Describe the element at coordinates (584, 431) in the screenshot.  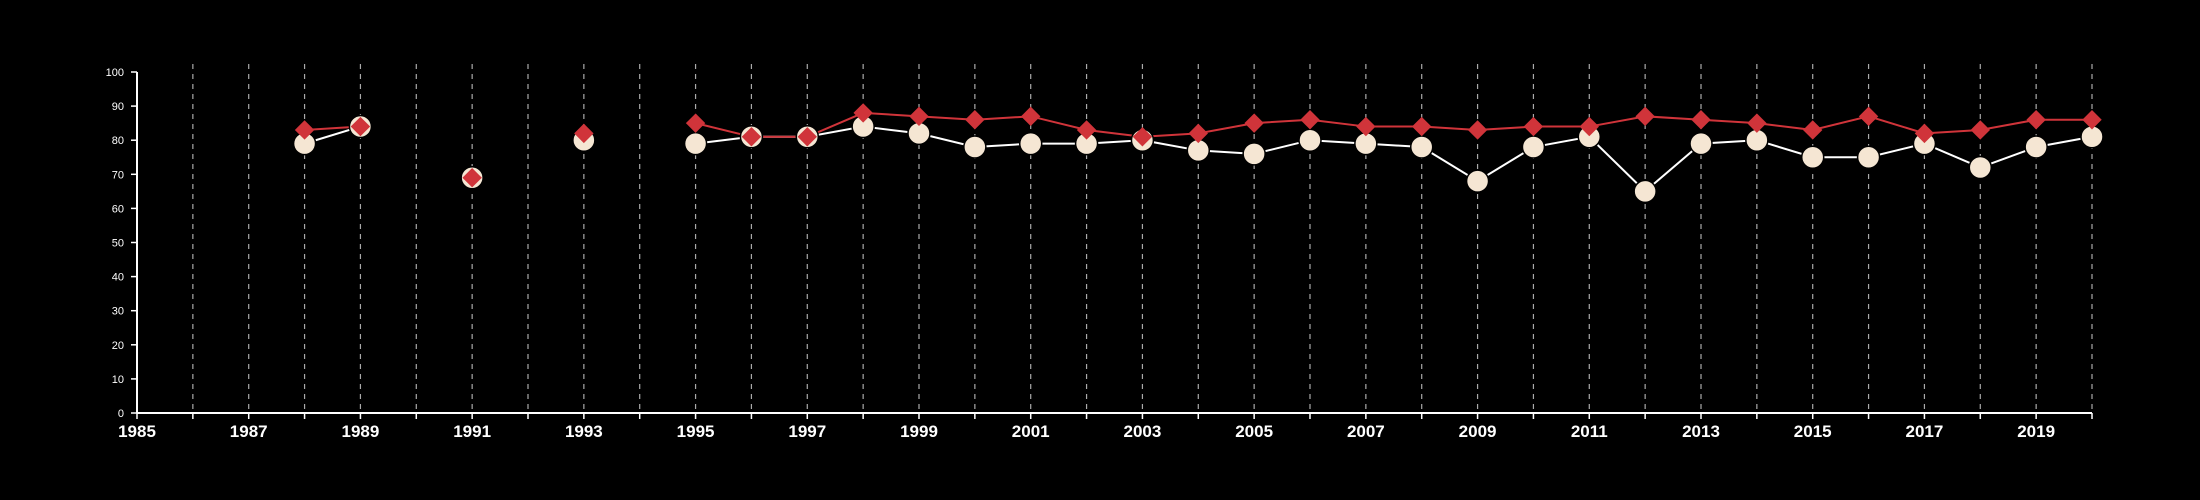
I see `x-tick-label: 1993` at that location.